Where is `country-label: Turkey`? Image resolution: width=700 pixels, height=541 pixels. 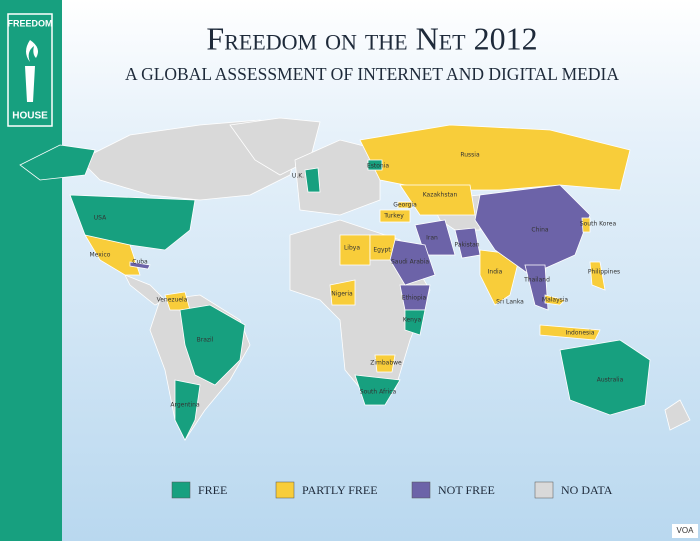 country-label: Turkey is located at coordinates (393, 216).